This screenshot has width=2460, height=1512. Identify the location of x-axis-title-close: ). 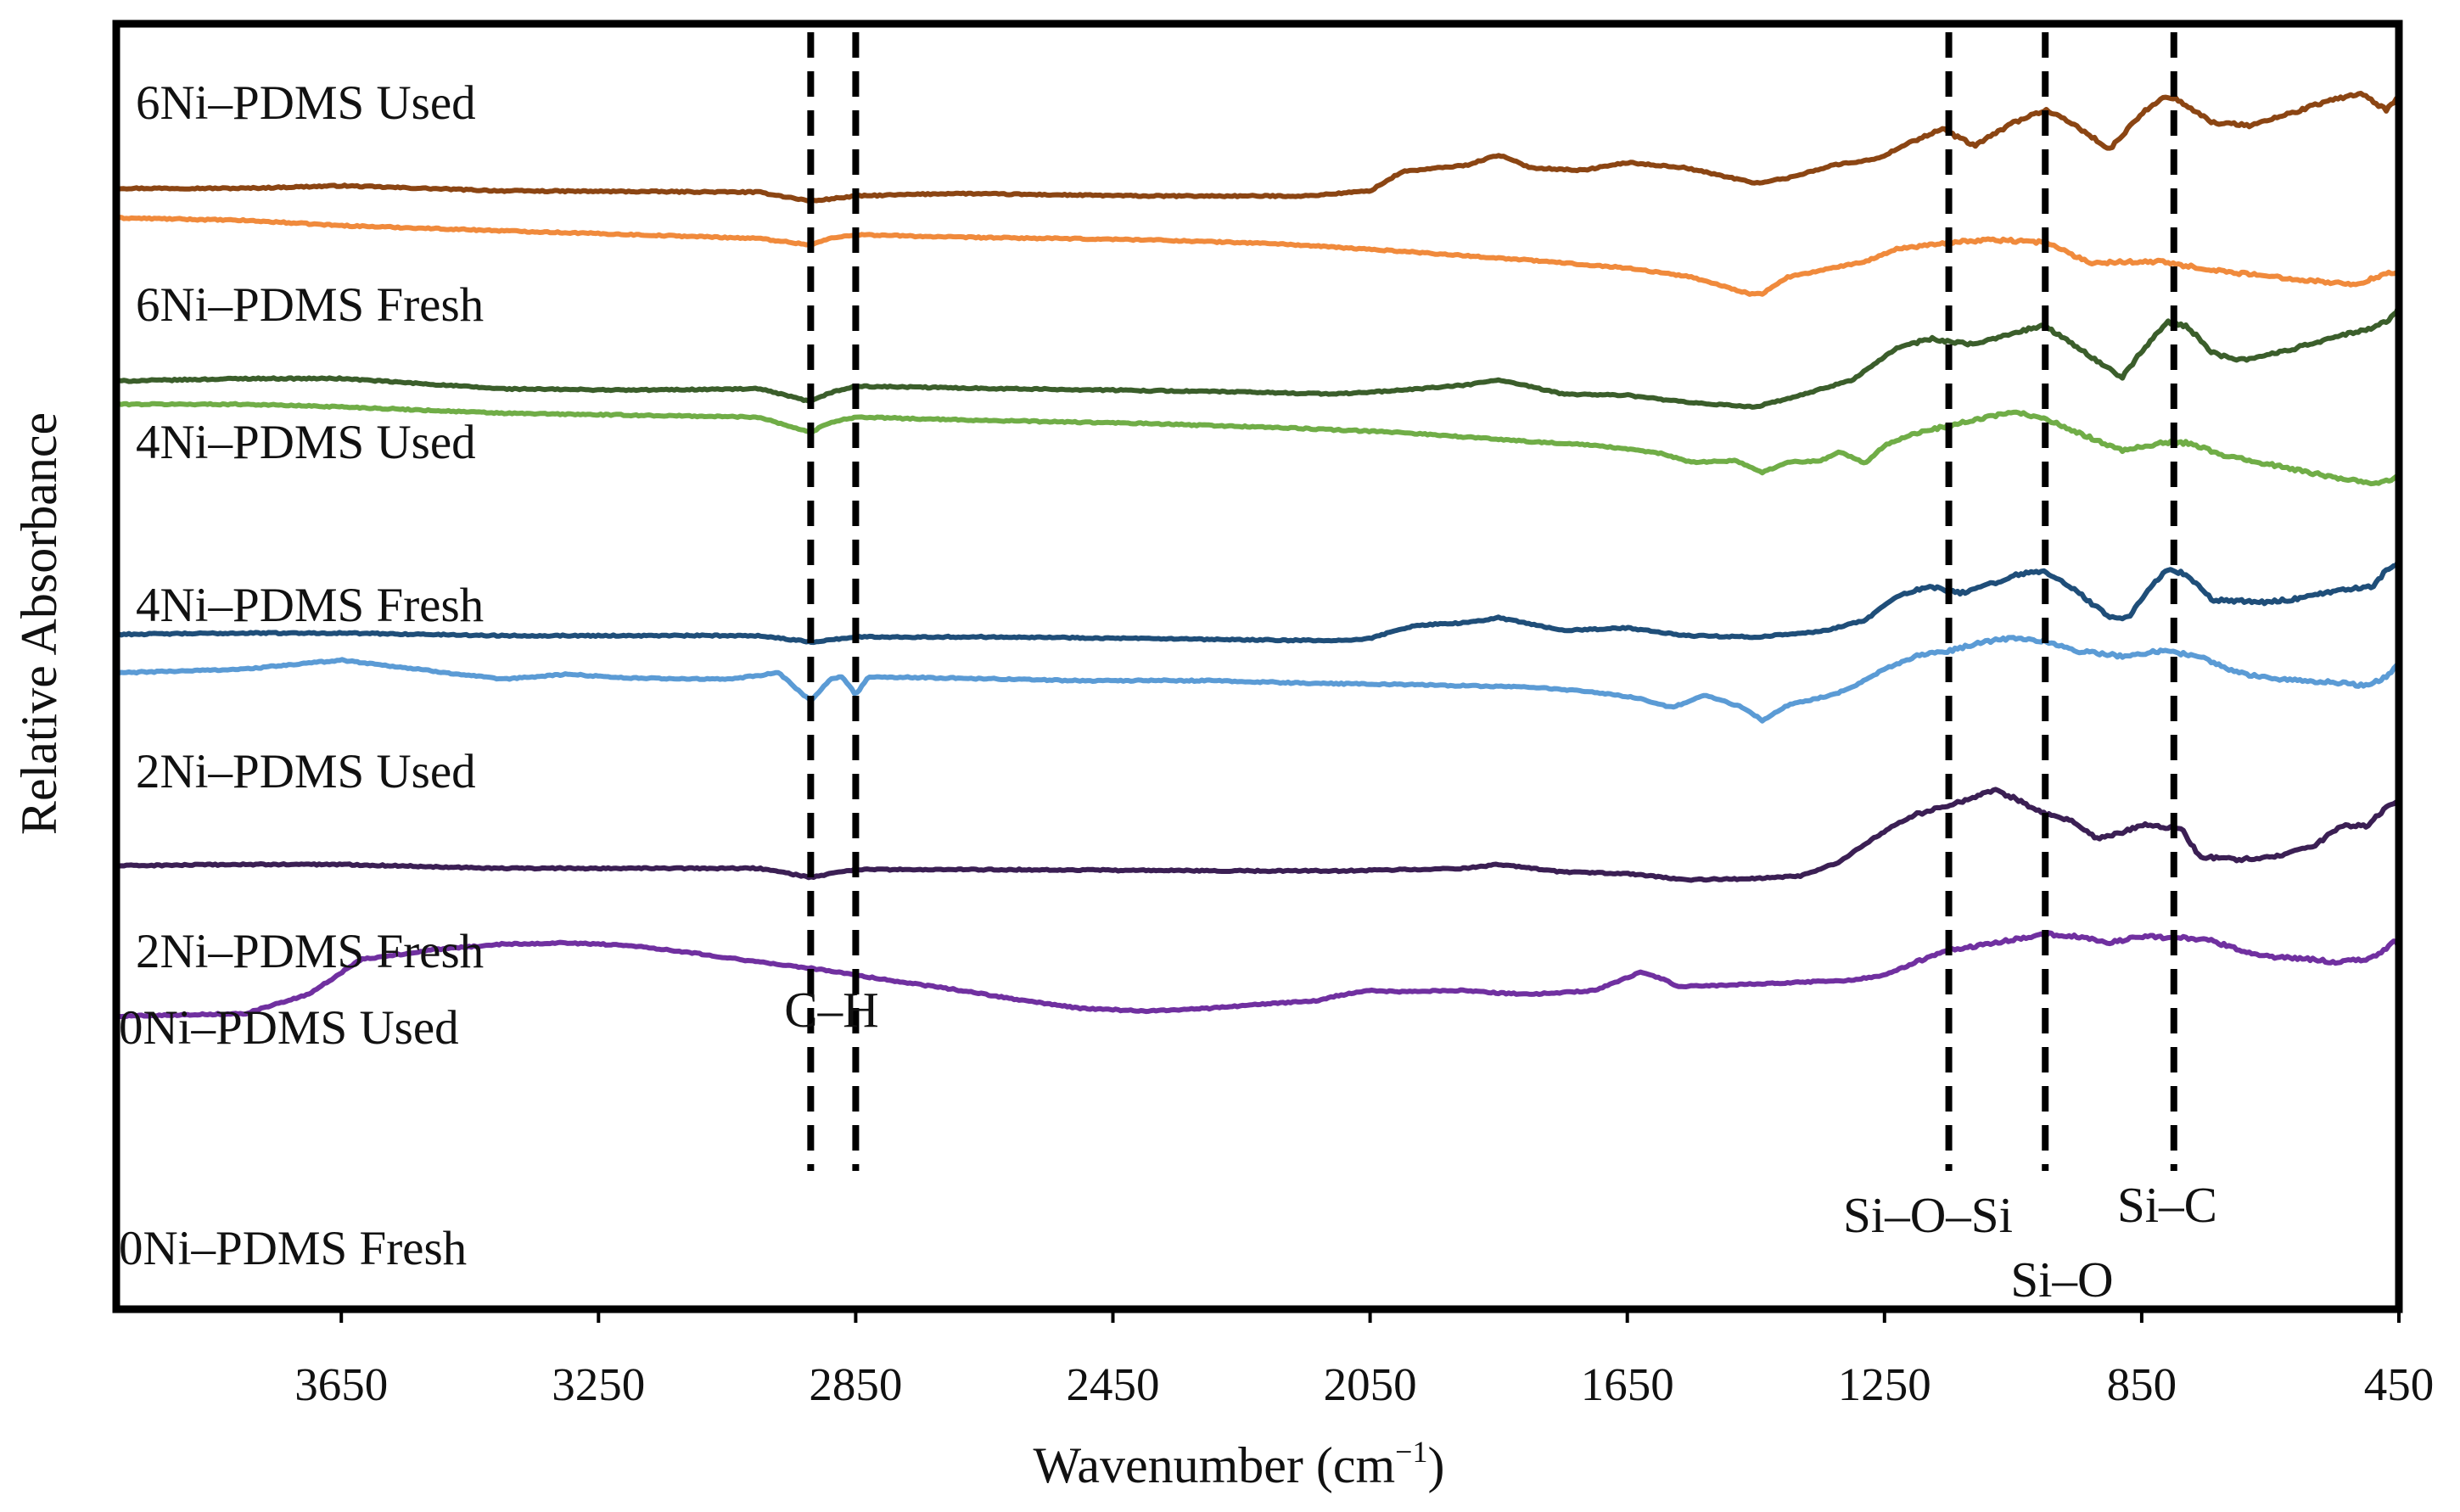
(1435, 1465).